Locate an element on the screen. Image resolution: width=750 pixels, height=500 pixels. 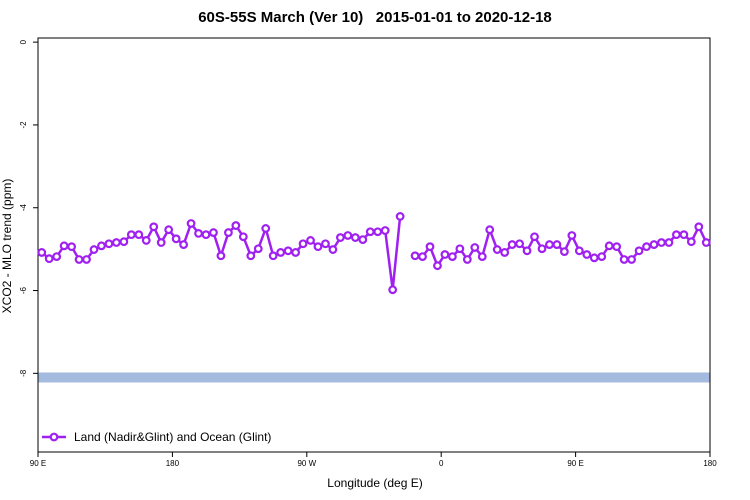
y-tick-label: 0 is located at coordinates (23, 41).